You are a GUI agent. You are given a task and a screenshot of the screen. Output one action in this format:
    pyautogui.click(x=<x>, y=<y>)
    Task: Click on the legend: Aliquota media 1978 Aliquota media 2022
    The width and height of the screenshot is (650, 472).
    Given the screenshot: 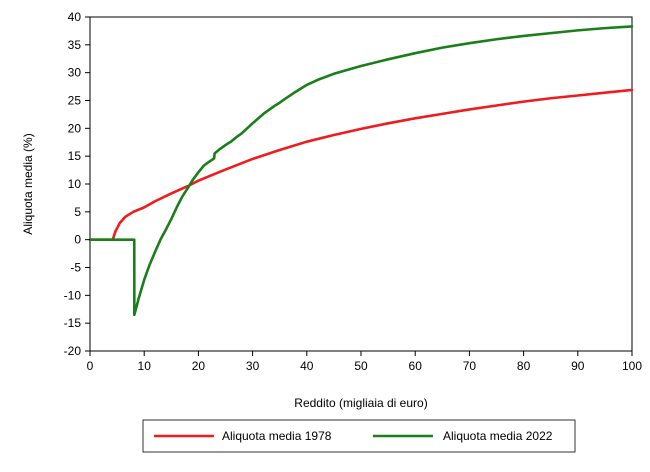 What is the action you would take?
    pyautogui.click(x=359, y=436)
    